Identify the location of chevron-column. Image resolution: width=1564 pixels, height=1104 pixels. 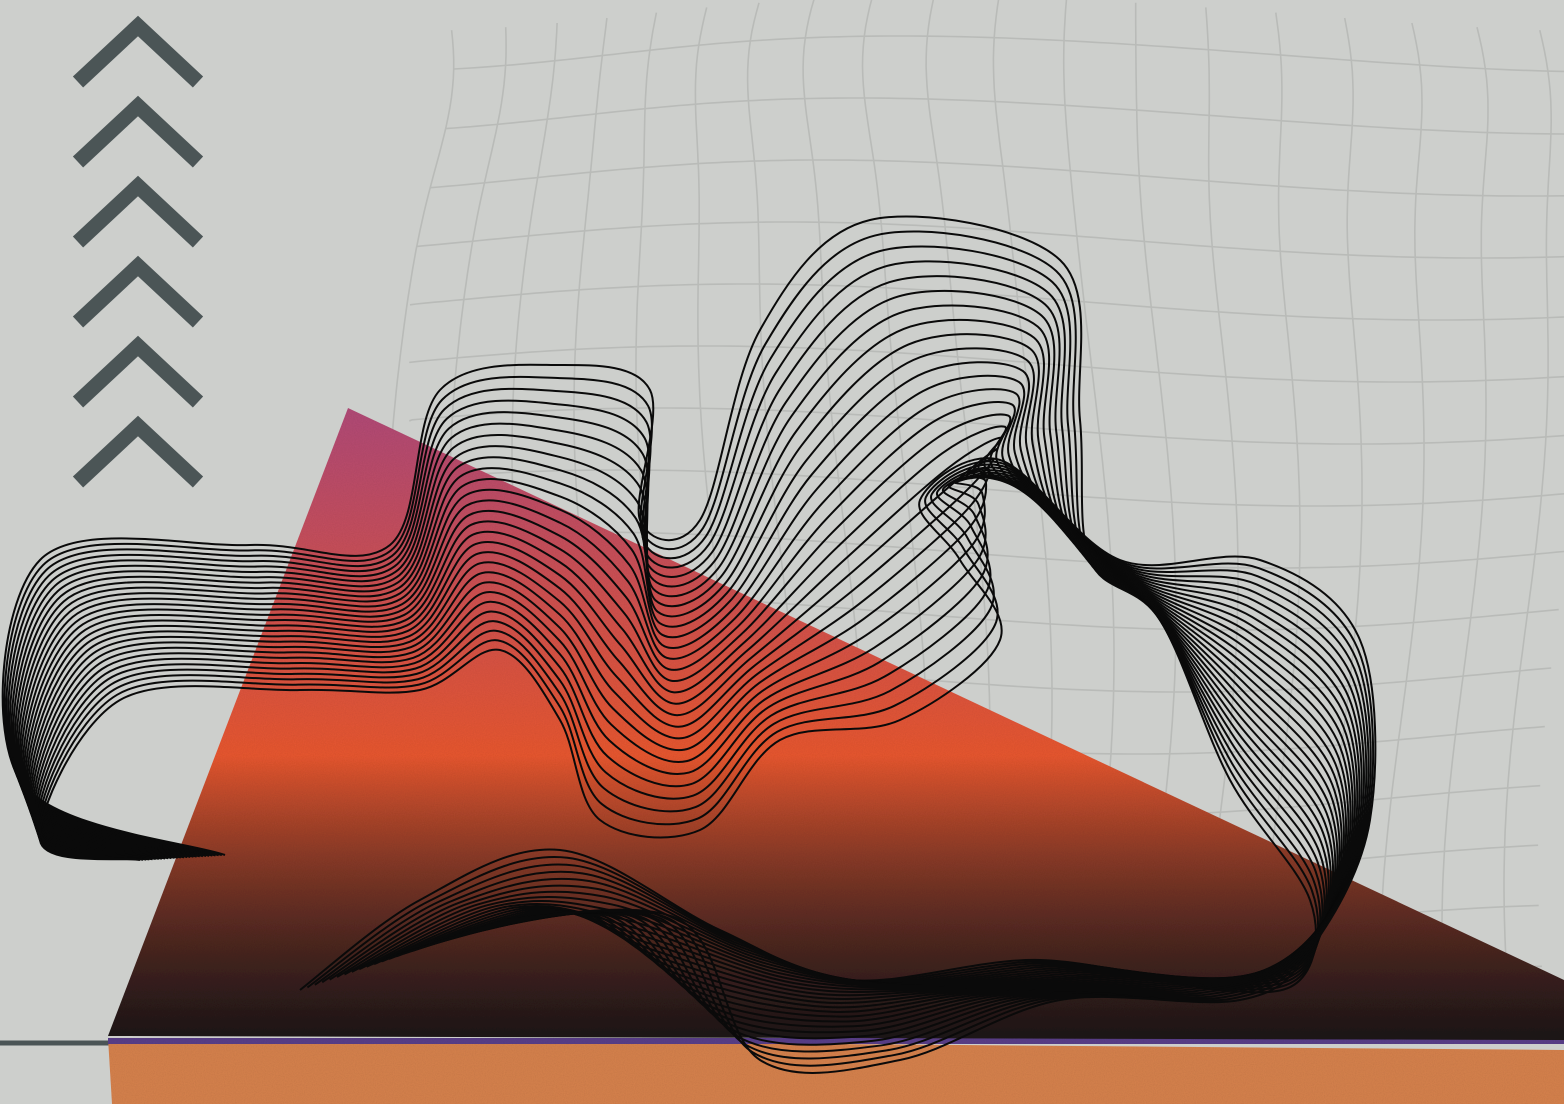
(138, 251).